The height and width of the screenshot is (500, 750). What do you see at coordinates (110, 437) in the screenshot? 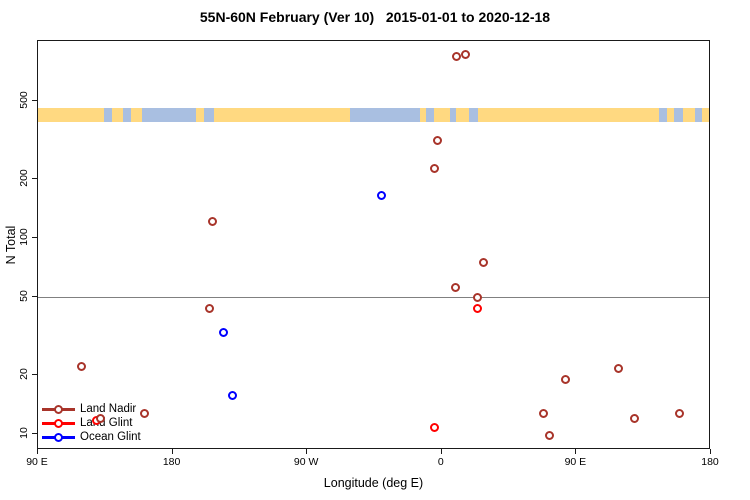
I see `legend-label: Ocean Glint` at bounding box center [110, 437].